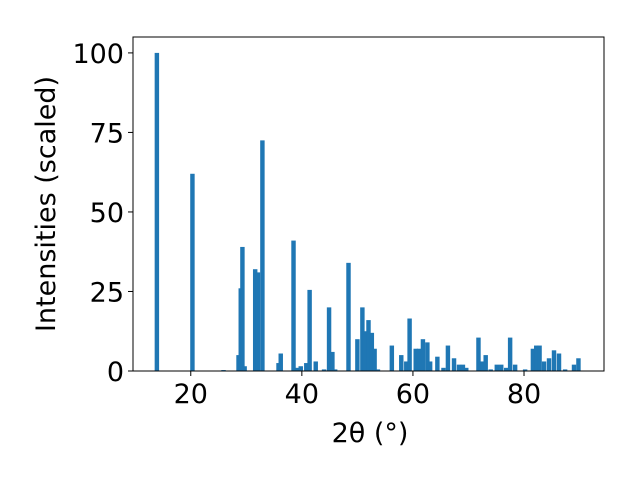  What do you see at coordinates (302, 394) in the screenshot?
I see `x-tick-label: 40` at bounding box center [302, 394].